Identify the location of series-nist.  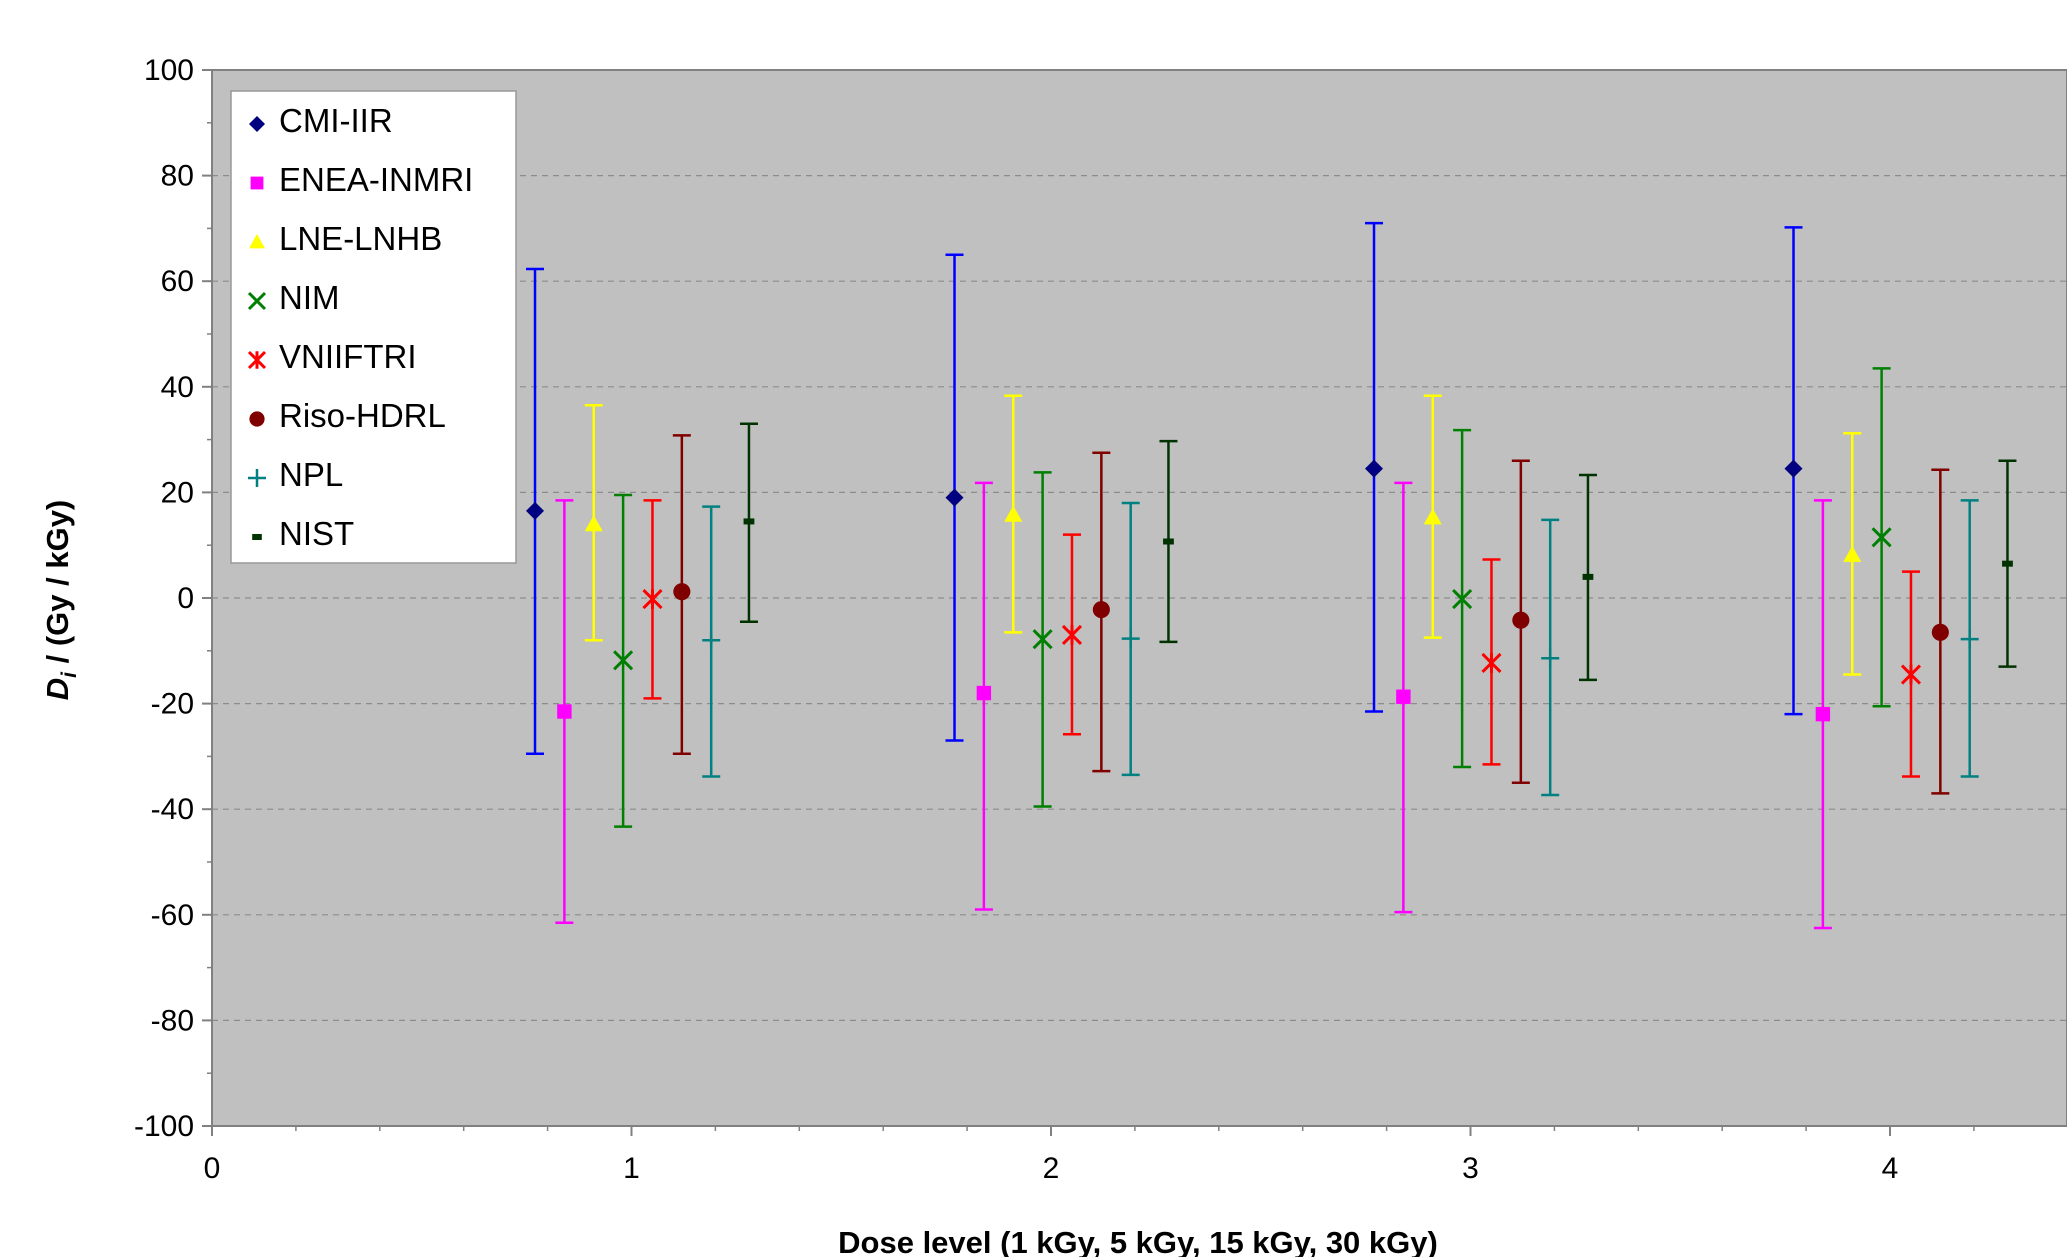
(1378, 552).